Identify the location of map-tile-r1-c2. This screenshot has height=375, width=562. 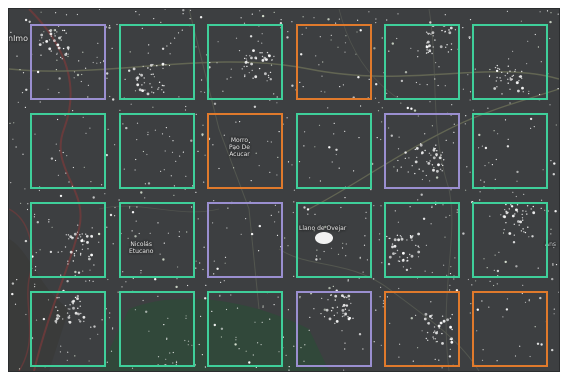
(157, 62).